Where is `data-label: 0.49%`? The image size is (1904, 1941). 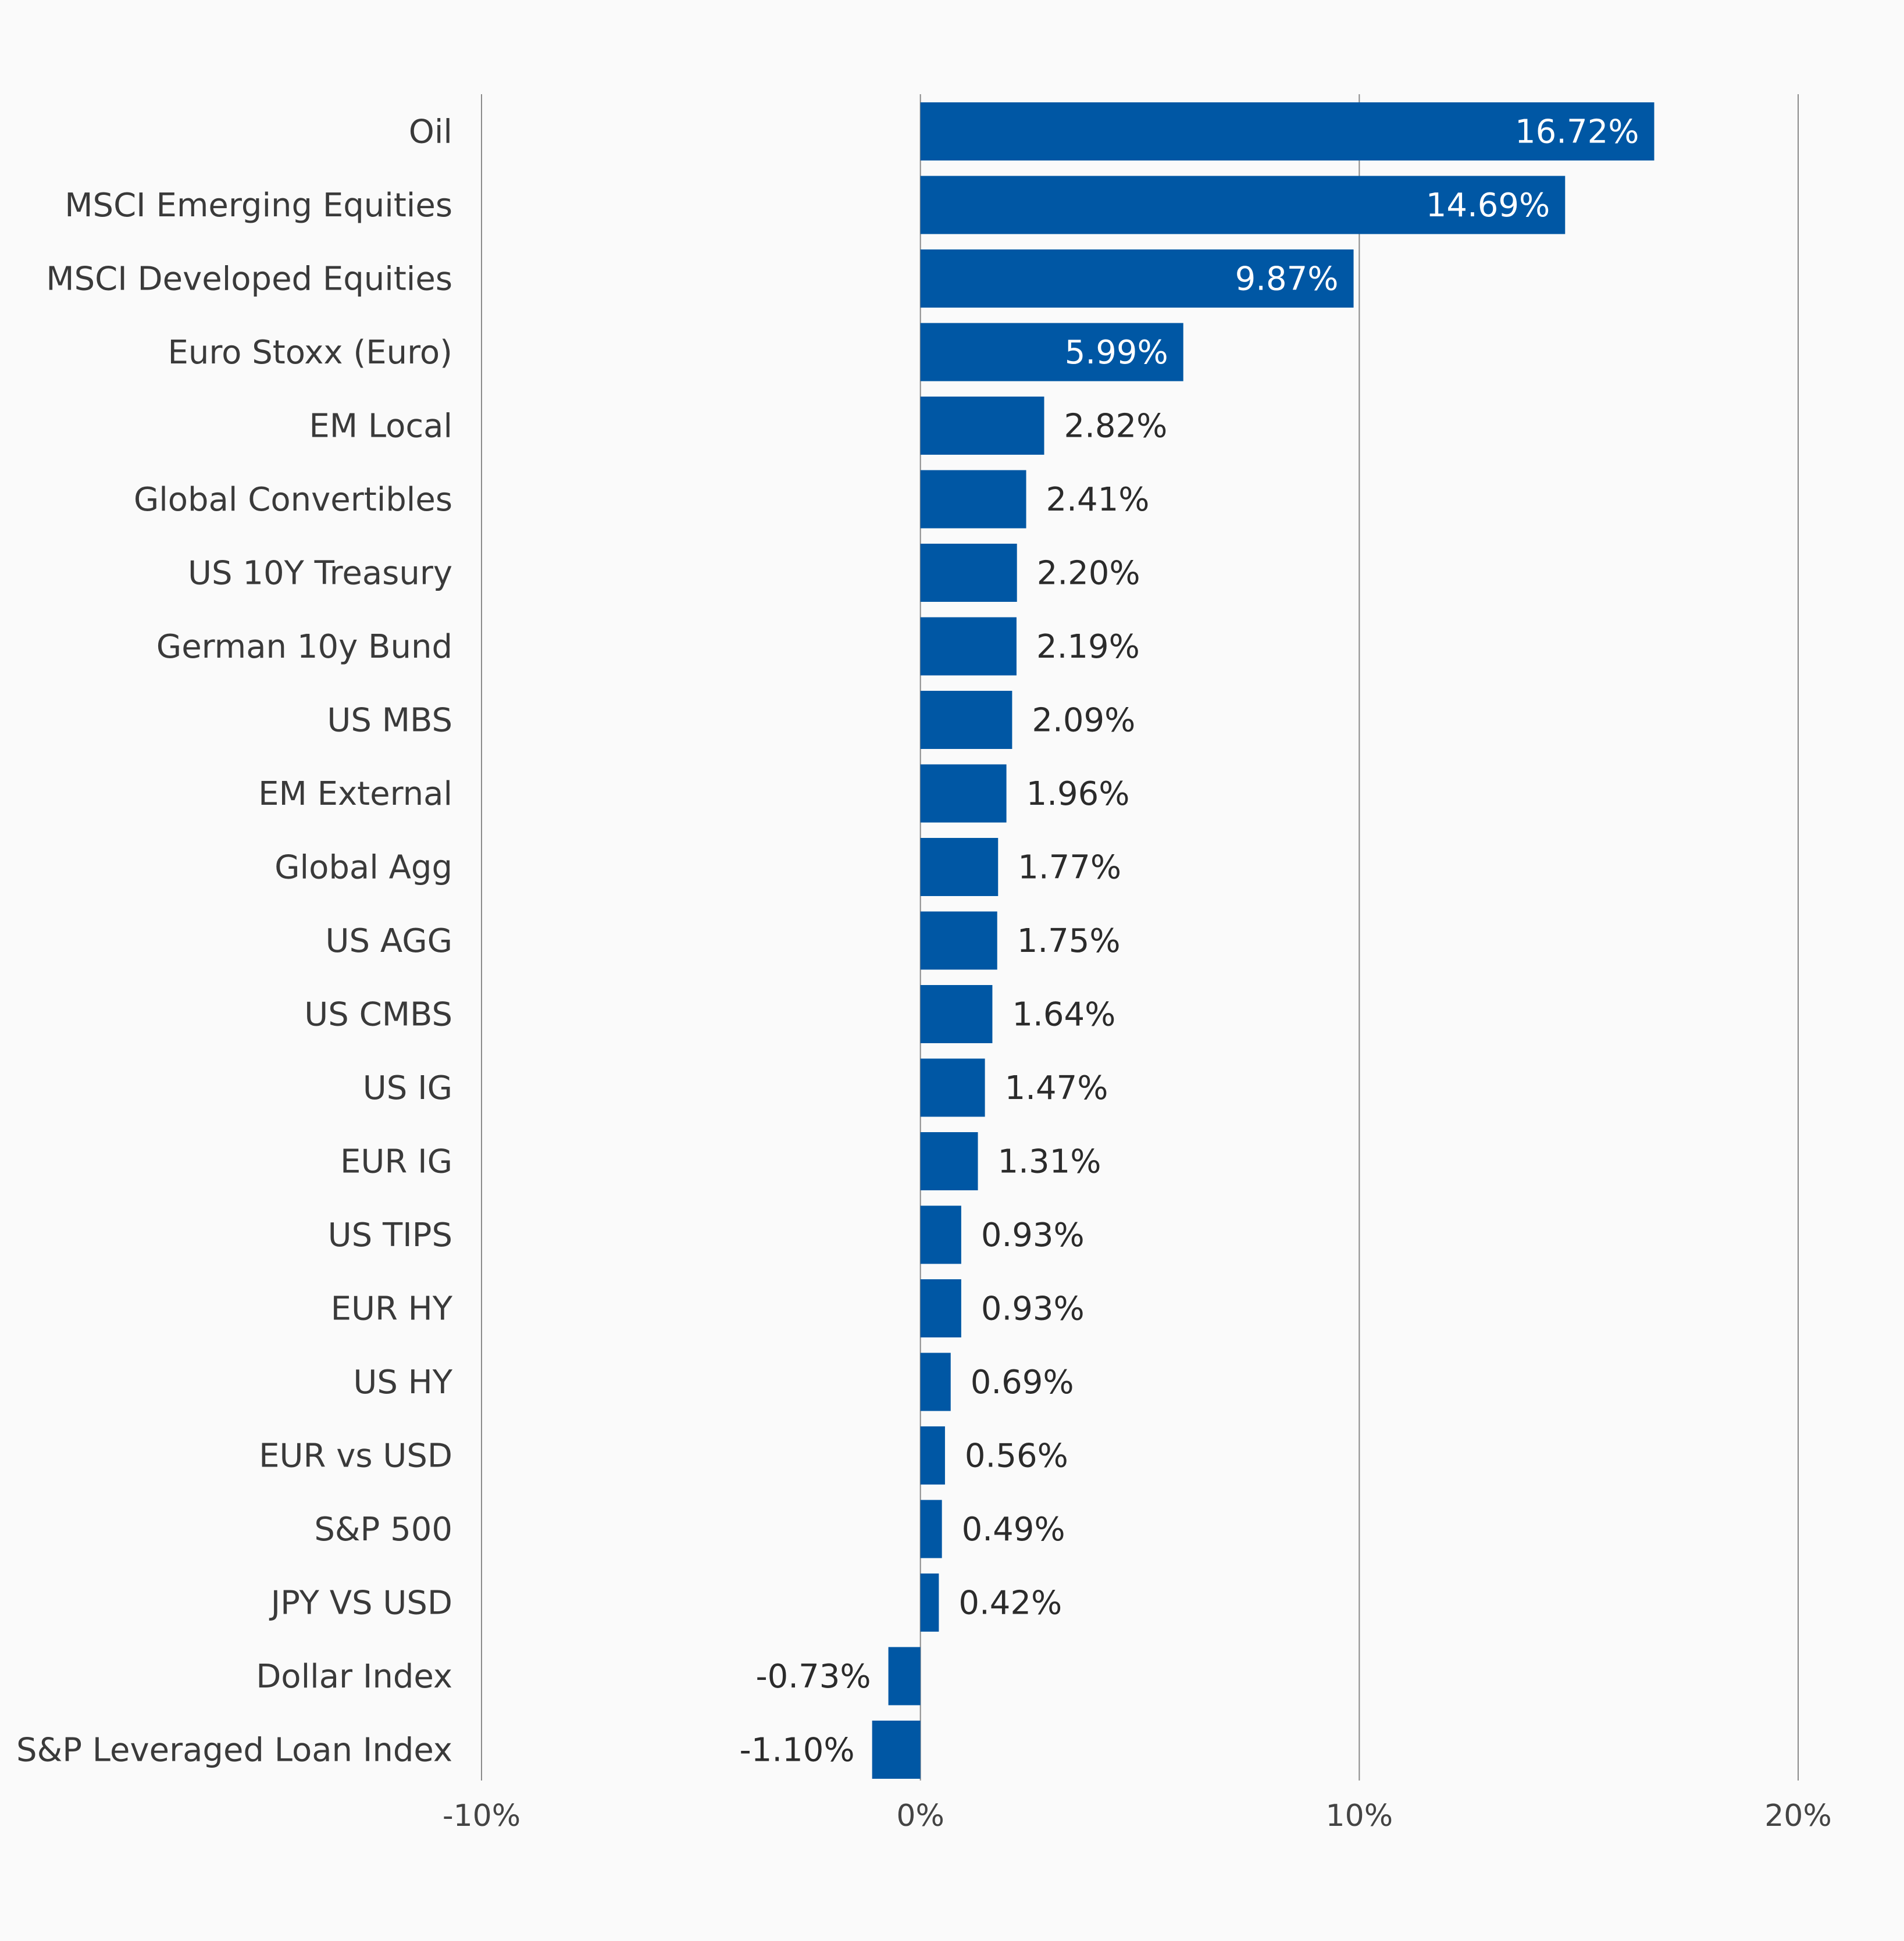
data-label: 0.49% is located at coordinates (1014, 1529).